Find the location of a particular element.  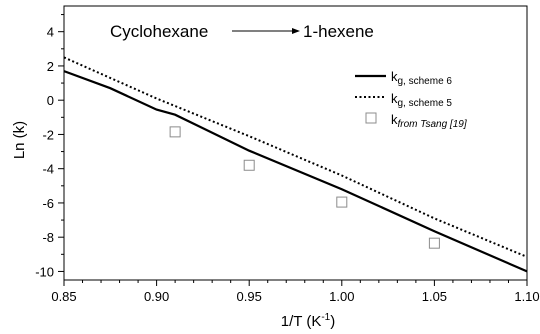

legend-label-scheme6: kg, scheme 6 is located at coordinates (421, 78).